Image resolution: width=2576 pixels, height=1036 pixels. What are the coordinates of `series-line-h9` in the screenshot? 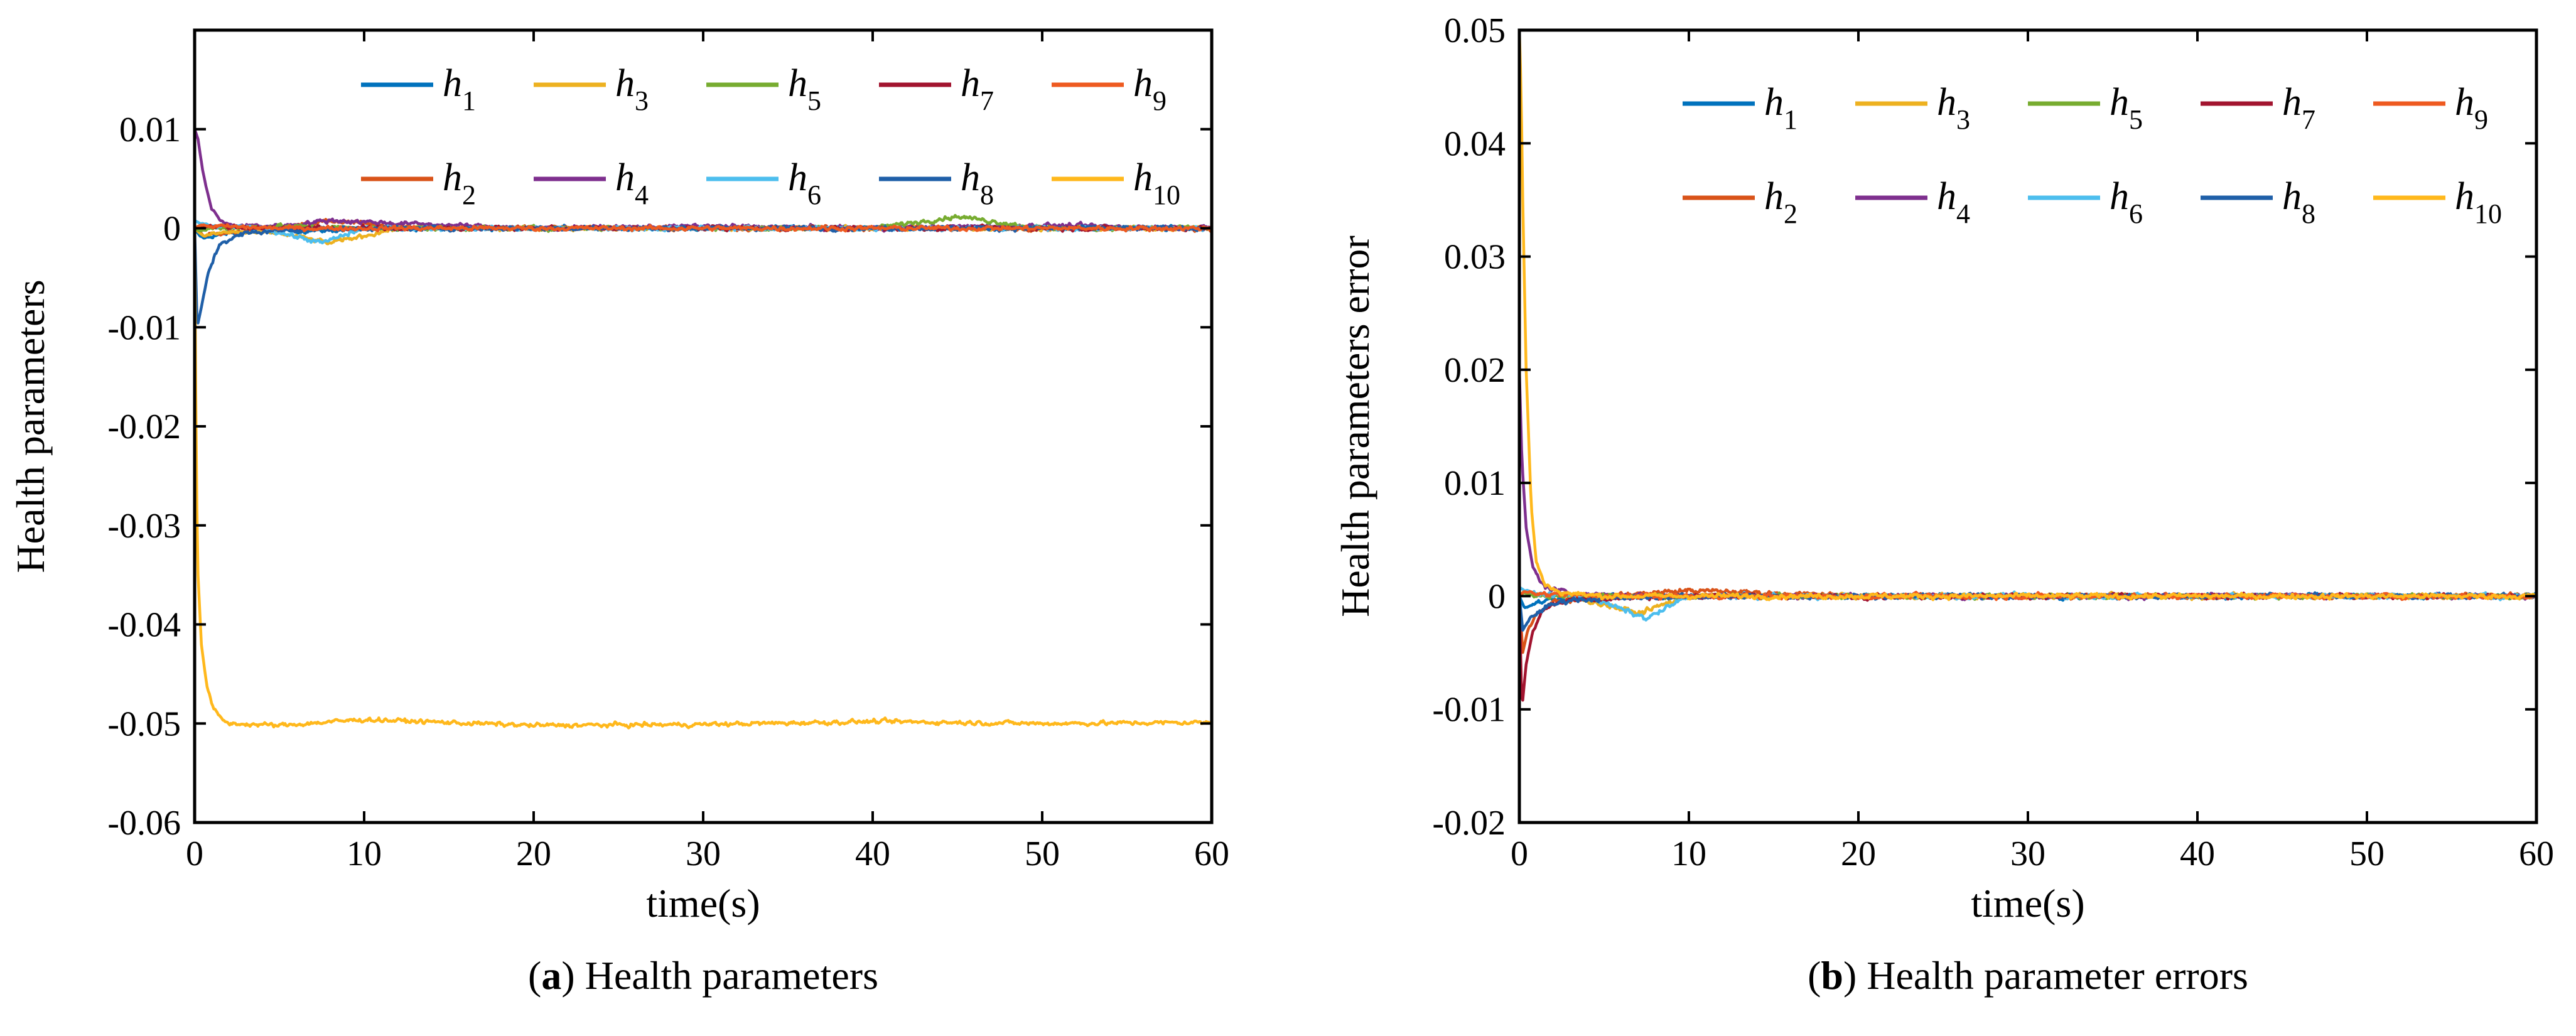 It's located at (703, 228).